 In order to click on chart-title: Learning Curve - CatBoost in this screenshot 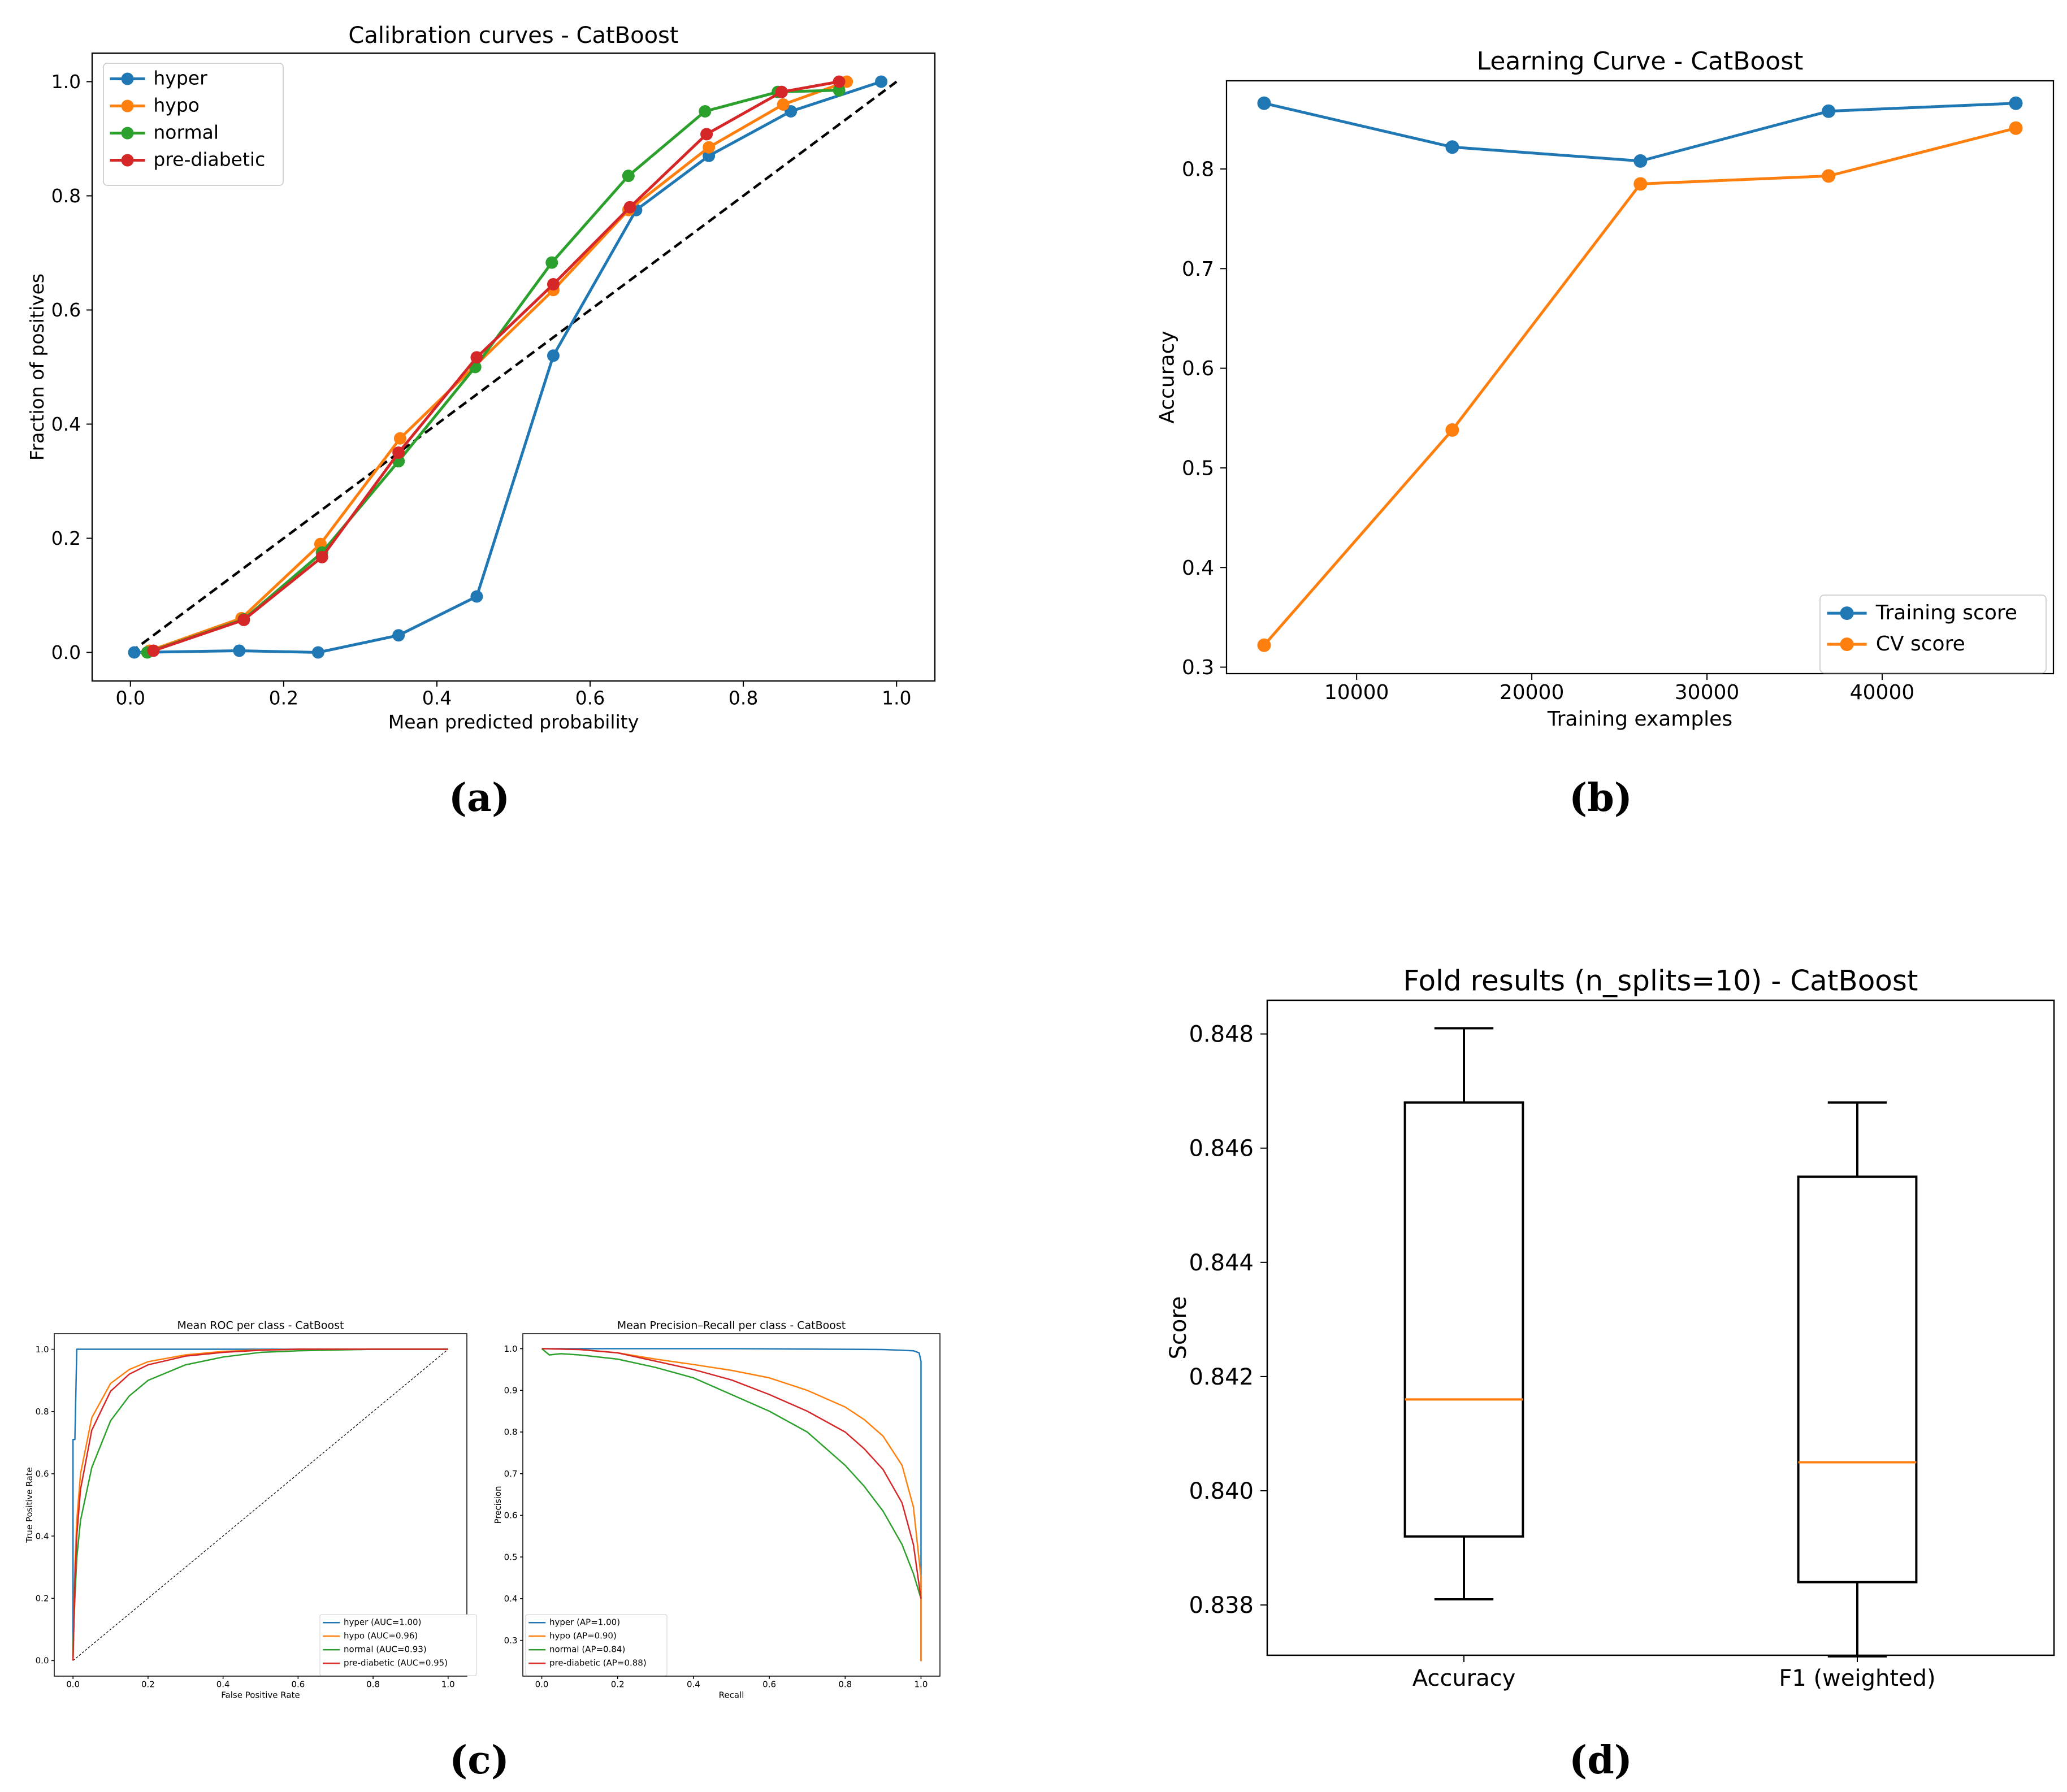, I will do `click(1640, 61)`.